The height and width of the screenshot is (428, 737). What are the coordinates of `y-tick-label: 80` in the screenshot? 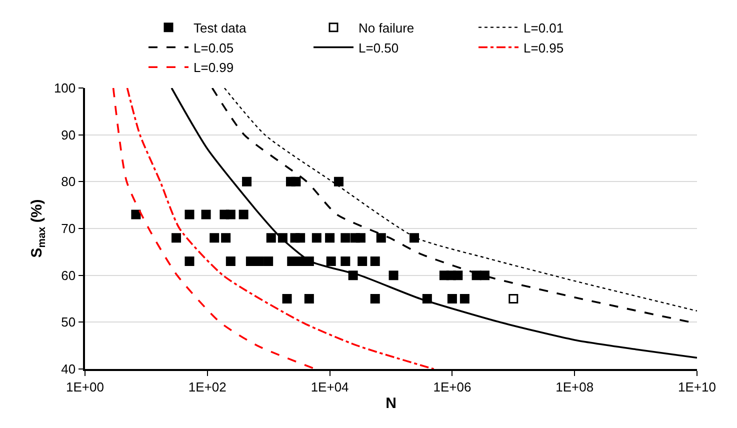 It's located at (68, 182).